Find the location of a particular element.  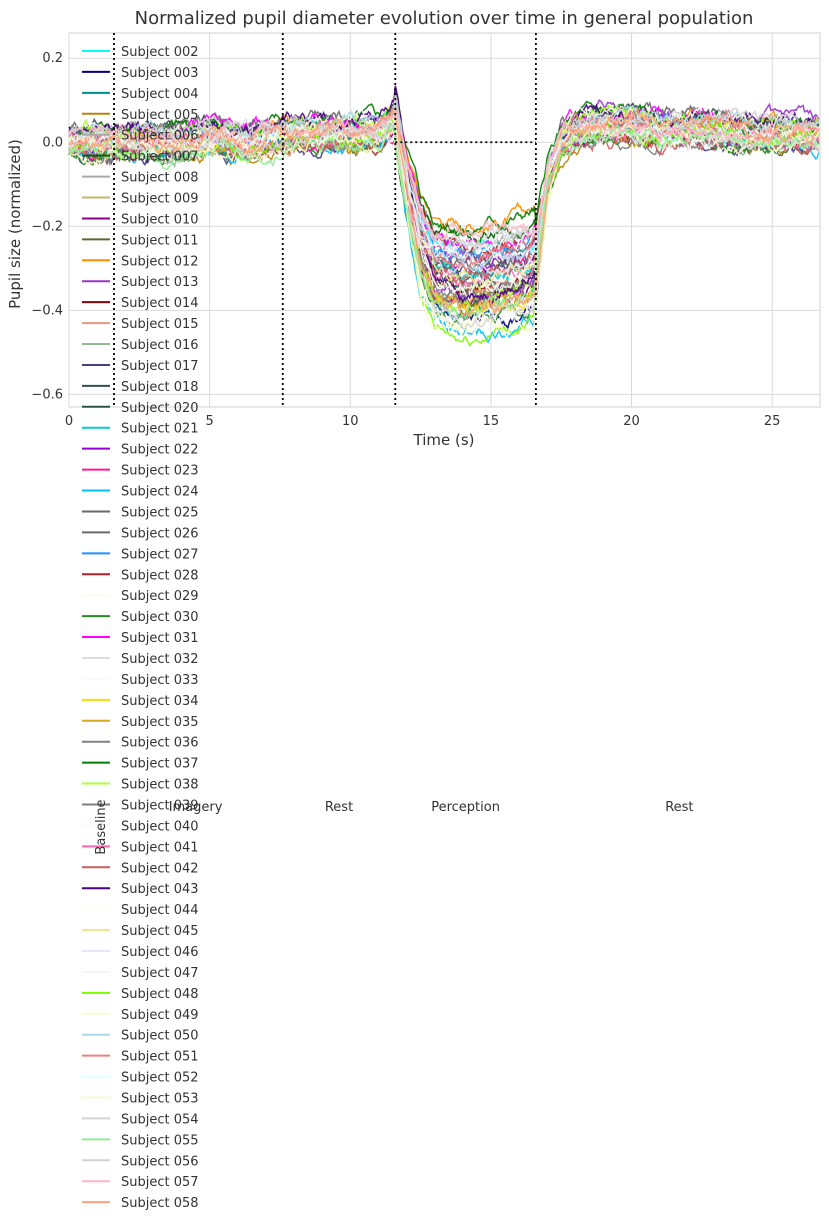

legend-entry: Subject 005 is located at coordinates (160, 115).